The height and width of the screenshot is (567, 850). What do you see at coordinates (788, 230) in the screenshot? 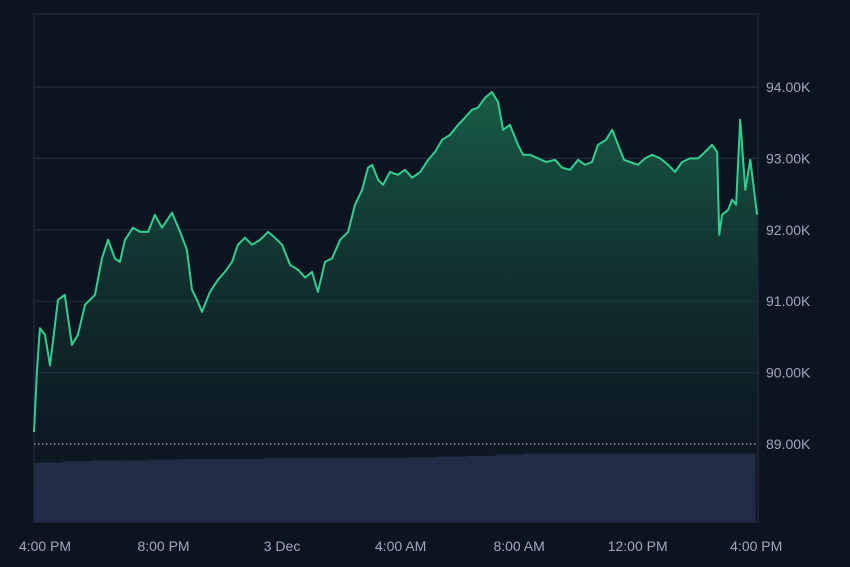
I see `y-tick-label: 92.00K` at bounding box center [788, 230].